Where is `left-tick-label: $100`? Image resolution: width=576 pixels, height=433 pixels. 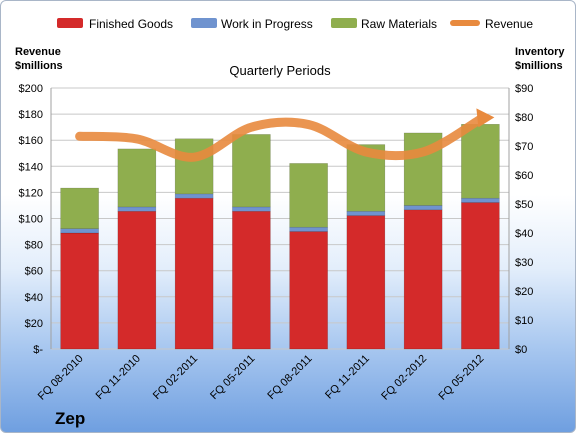
left-tick-label: $100 is located at coordinates (31, 220).